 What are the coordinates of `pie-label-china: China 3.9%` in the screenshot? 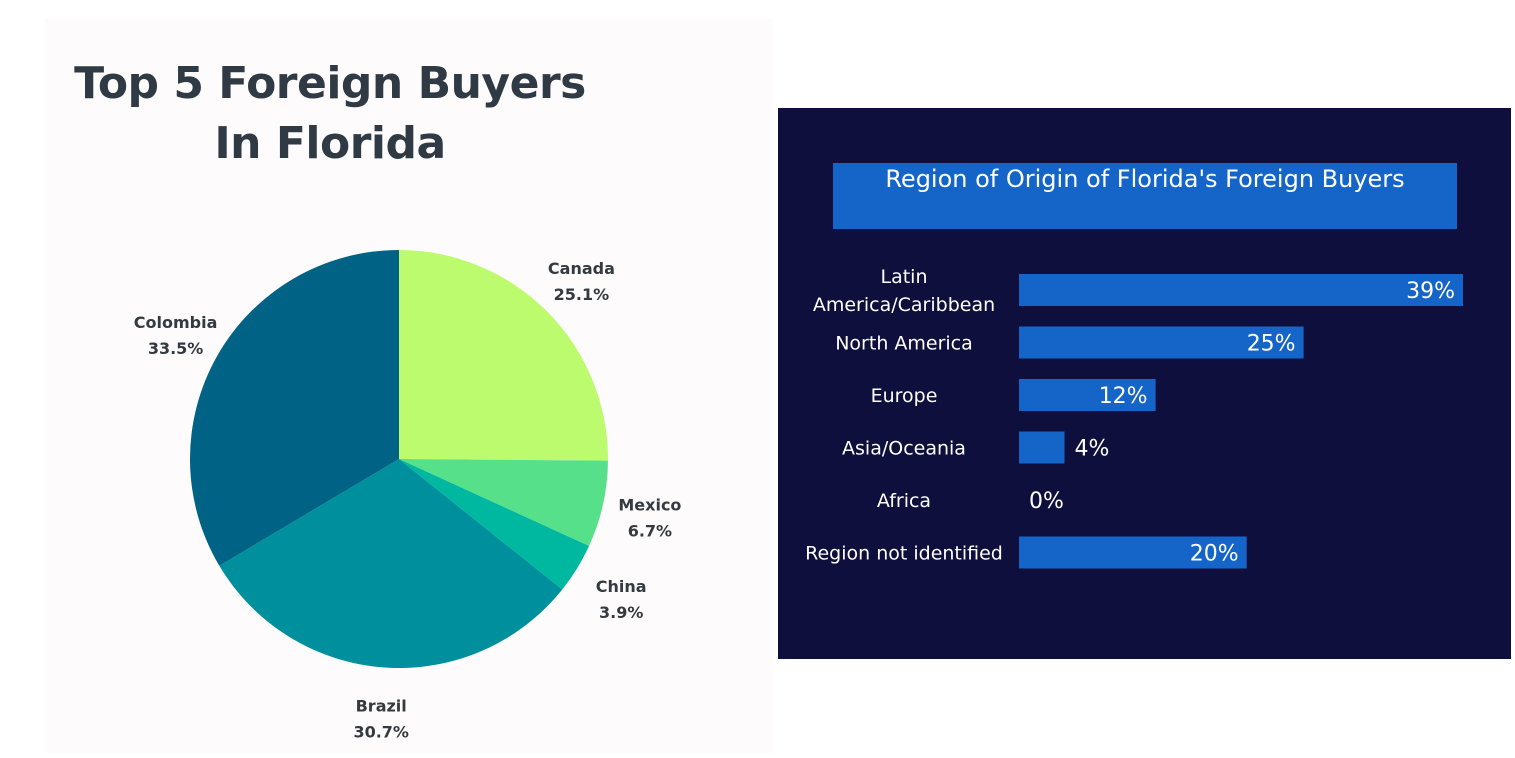 It's located at (621, 599).